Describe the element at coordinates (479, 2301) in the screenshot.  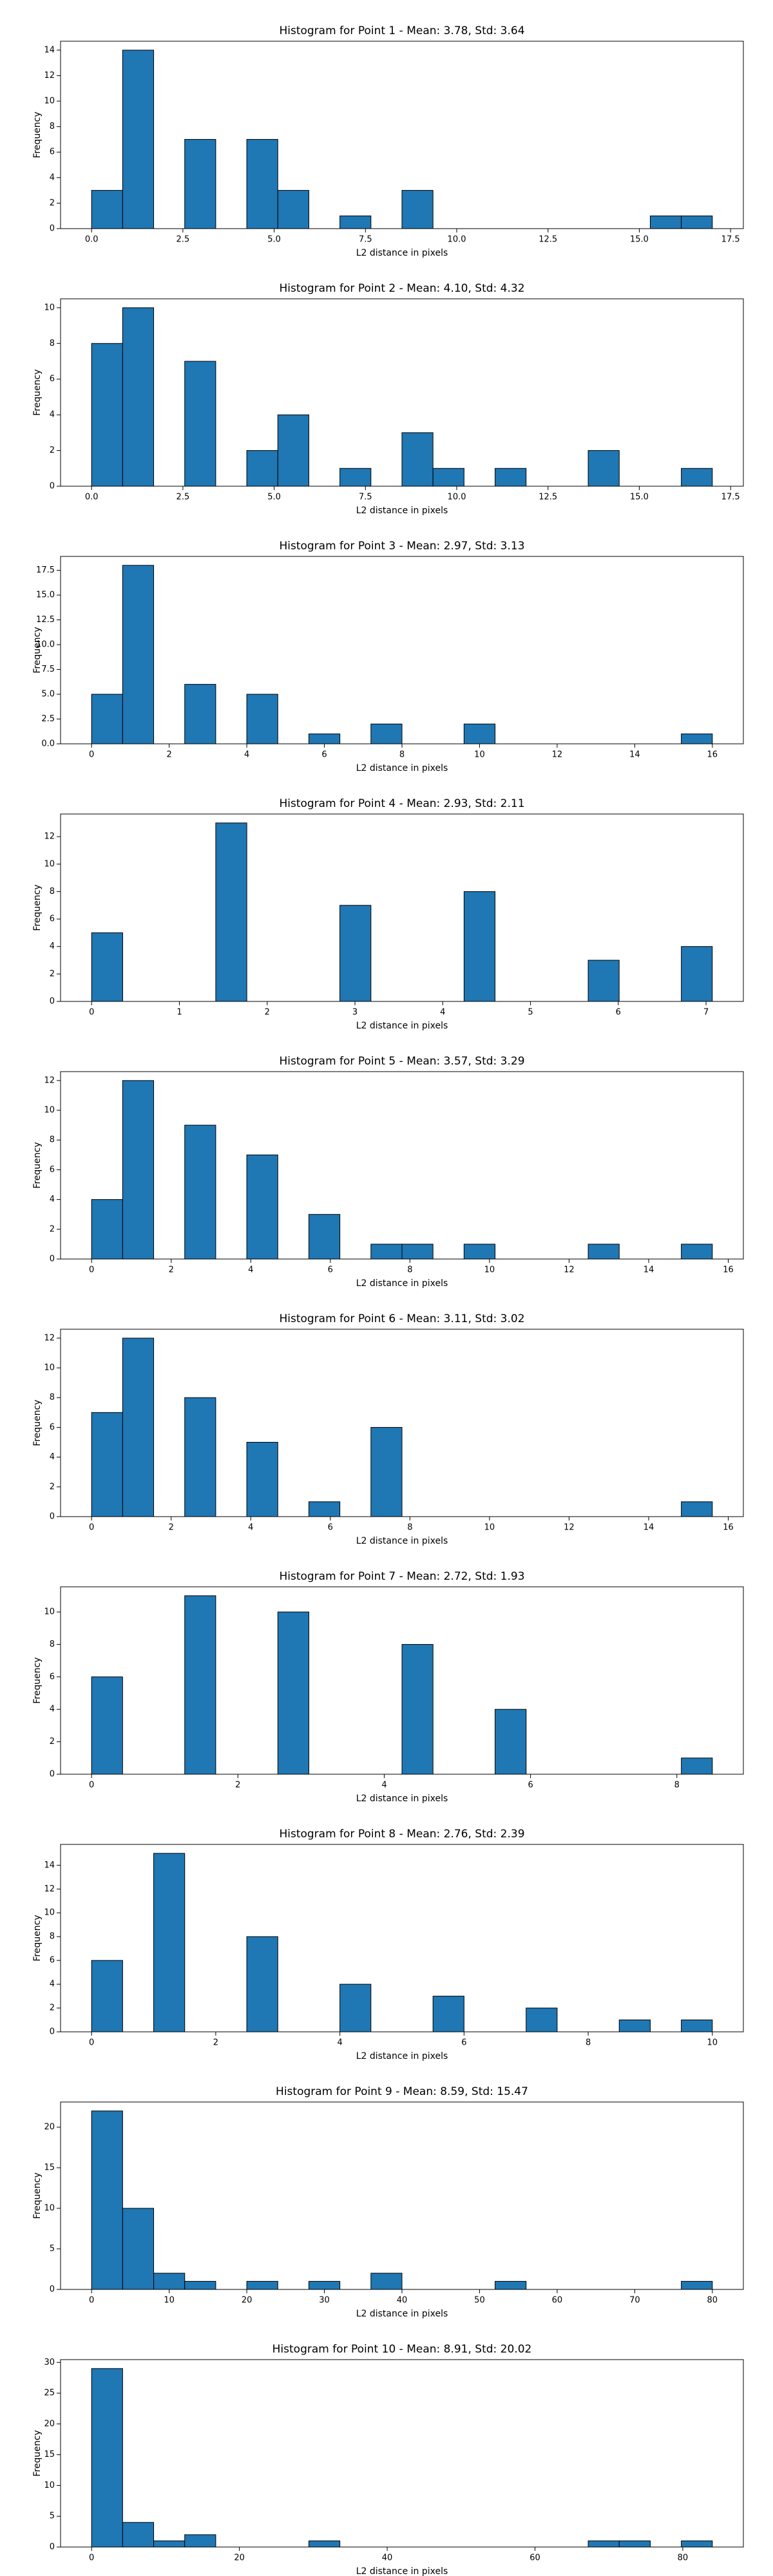
I see `x-tick-label: 50` at that location.